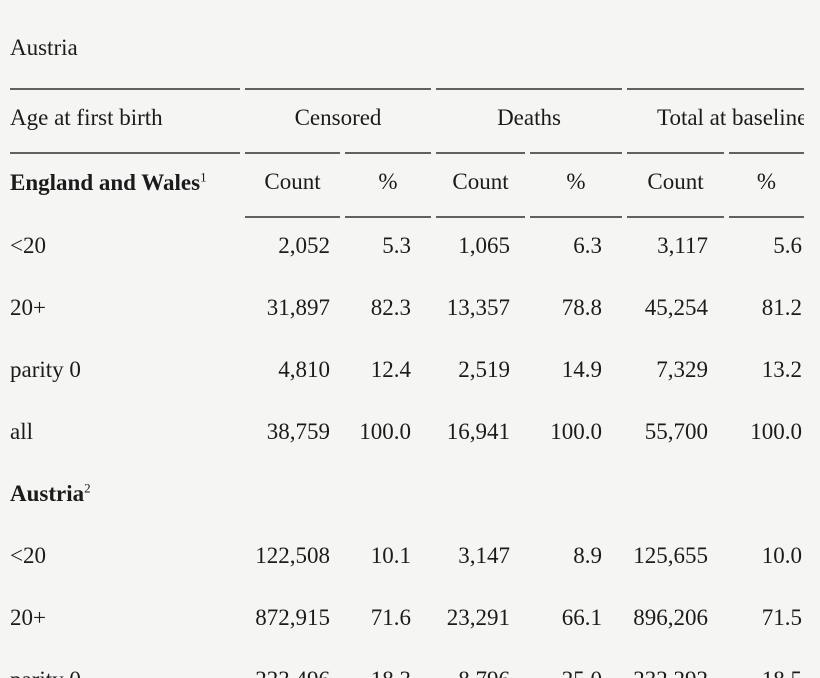 The height and width of the screenshot is (678, 820). I want to click on cell-deaths-pct: 100.0, so click(576, 431).